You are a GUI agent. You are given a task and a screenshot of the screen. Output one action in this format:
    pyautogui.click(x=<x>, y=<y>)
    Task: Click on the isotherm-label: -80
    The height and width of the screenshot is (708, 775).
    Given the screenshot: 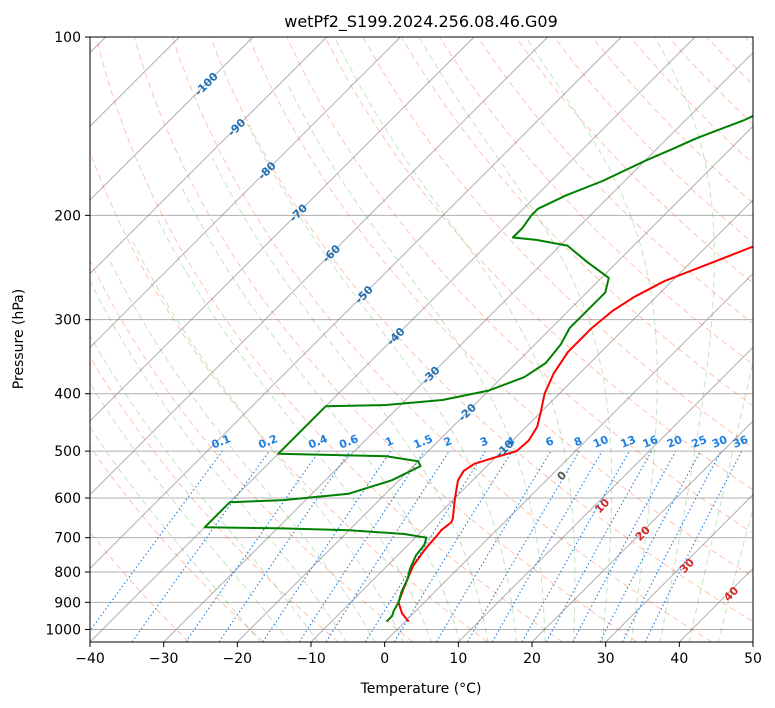 What is the action you would take?
    pyautogui.click(x=267, y=170)
    